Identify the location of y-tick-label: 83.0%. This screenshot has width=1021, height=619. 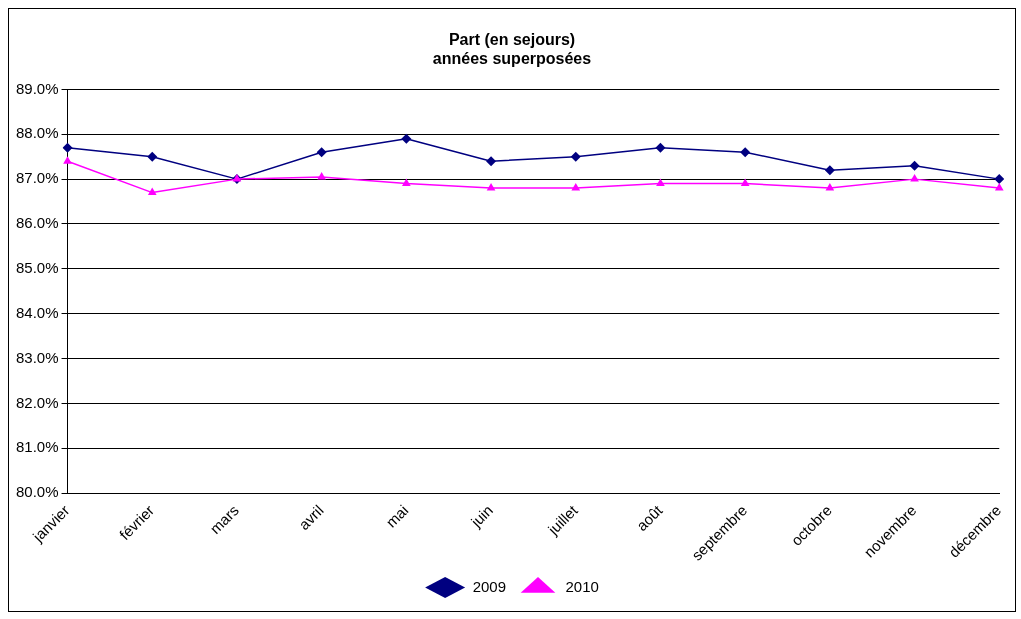
(37, 357).